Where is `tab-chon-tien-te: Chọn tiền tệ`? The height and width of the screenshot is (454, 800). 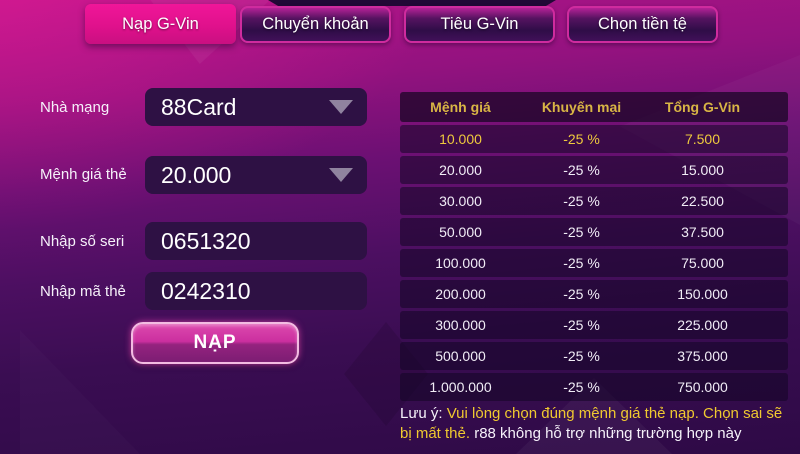 tab-chon-tien-te: Chọn tiền tệ is located at coordinates (642, 24).